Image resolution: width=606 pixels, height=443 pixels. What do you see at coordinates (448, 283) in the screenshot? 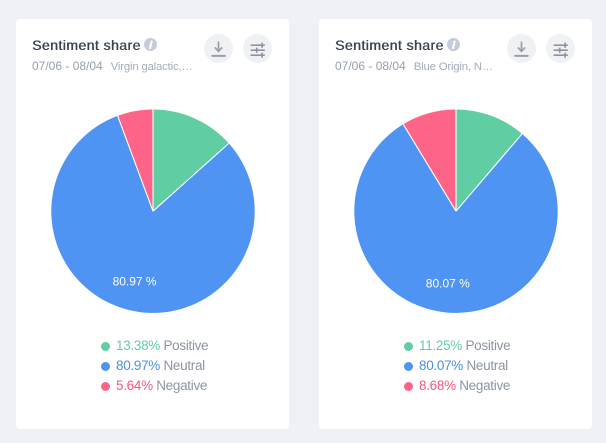
I see `svg-text: 80.07 %` at bounding box center [448, 283].